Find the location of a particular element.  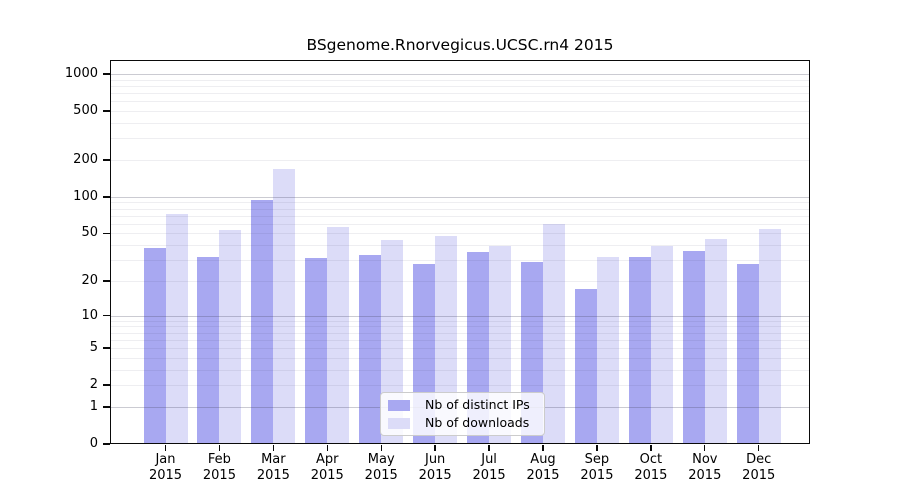

x-tick-label: Jan 2015 is located at coordinates (166, 467).